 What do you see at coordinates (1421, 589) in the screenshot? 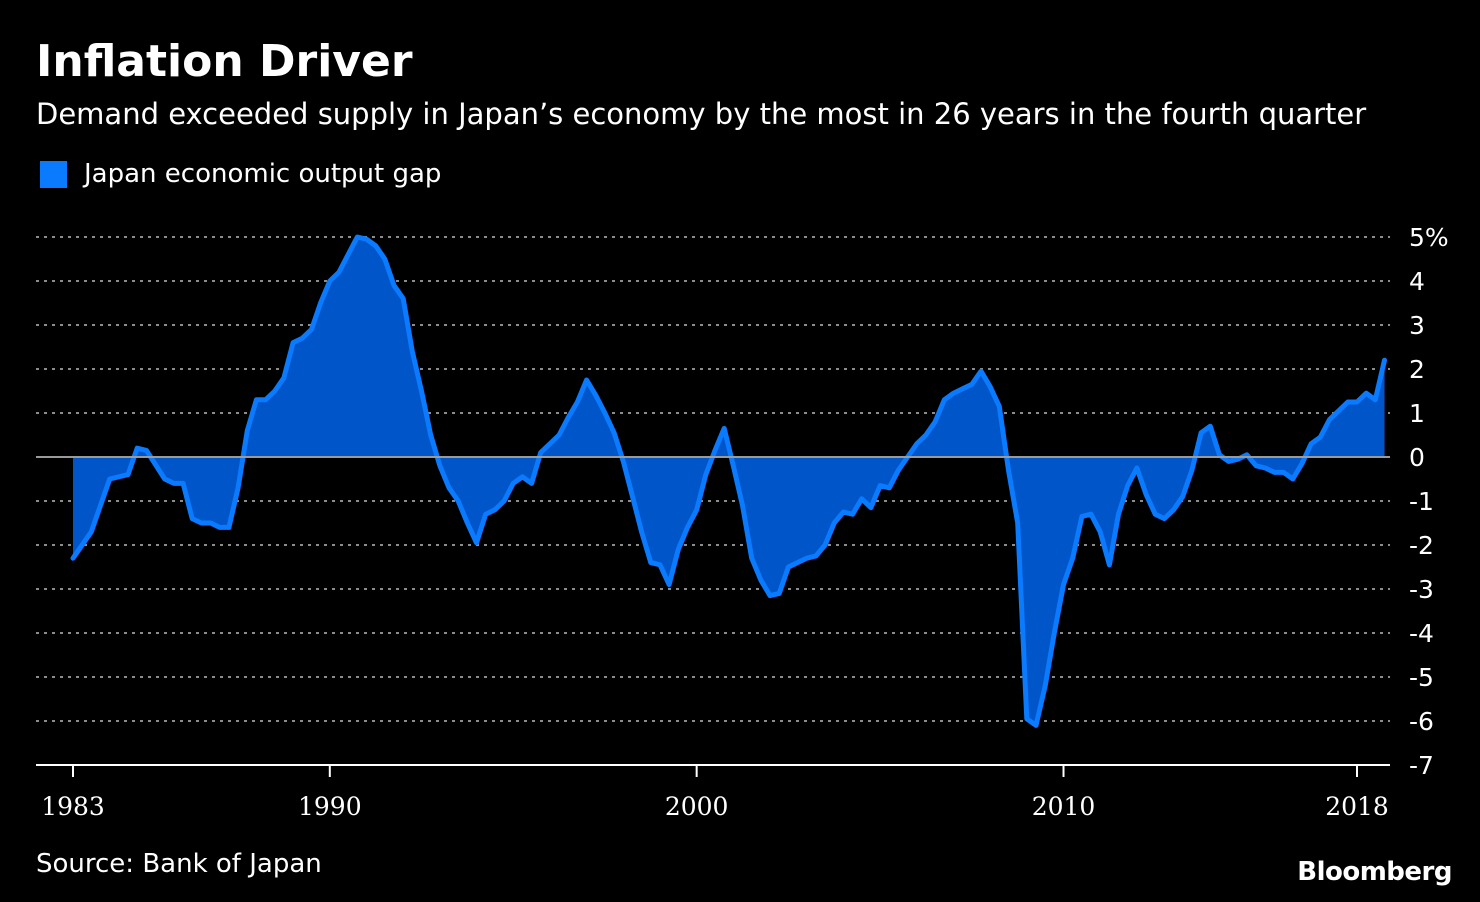
I see `y-tick-label: -3` at bounding box center [1421, 589].